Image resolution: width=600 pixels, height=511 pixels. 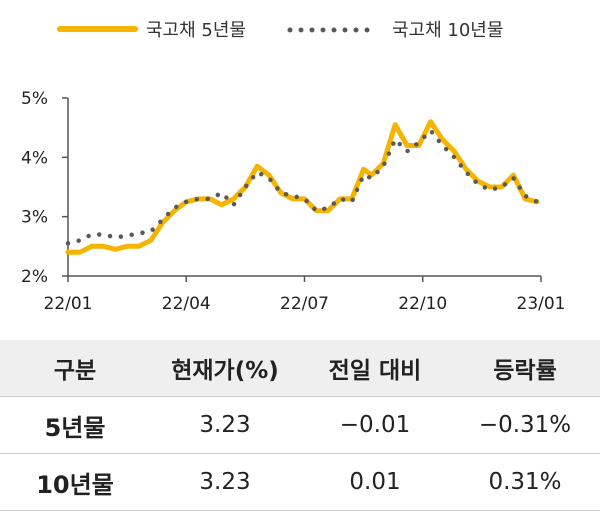 I want to click on table-header-row: 구분 현재가(%) 전일 대비 등락률, so click(x=300, y=368).